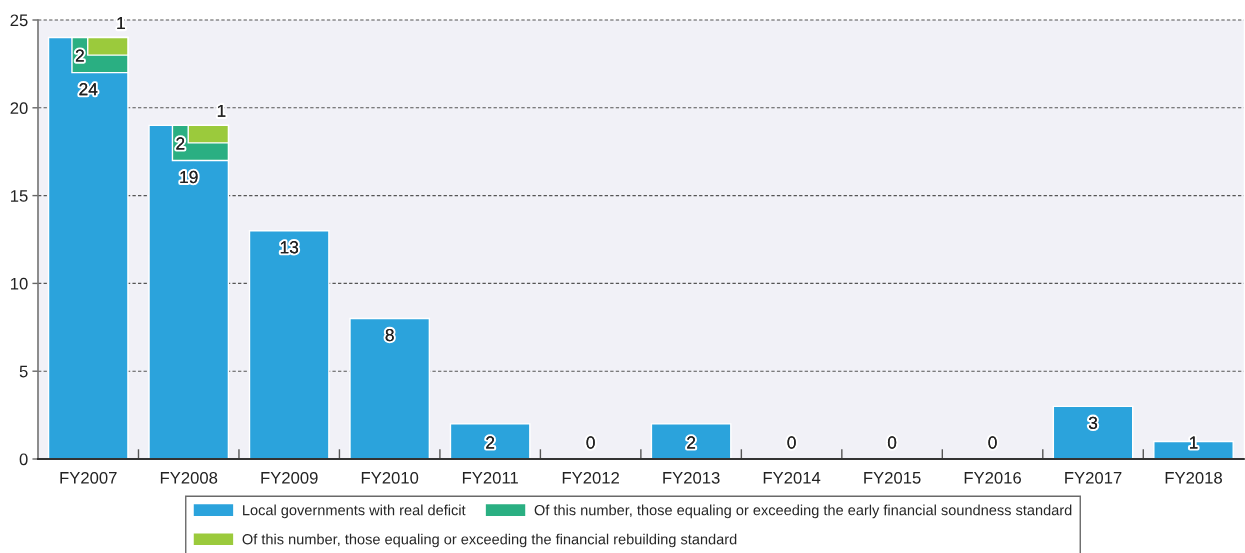  Describe the element at coordinates (1193, 477) in the screenshot. I see `x-tick-label: FY2018` at that location.